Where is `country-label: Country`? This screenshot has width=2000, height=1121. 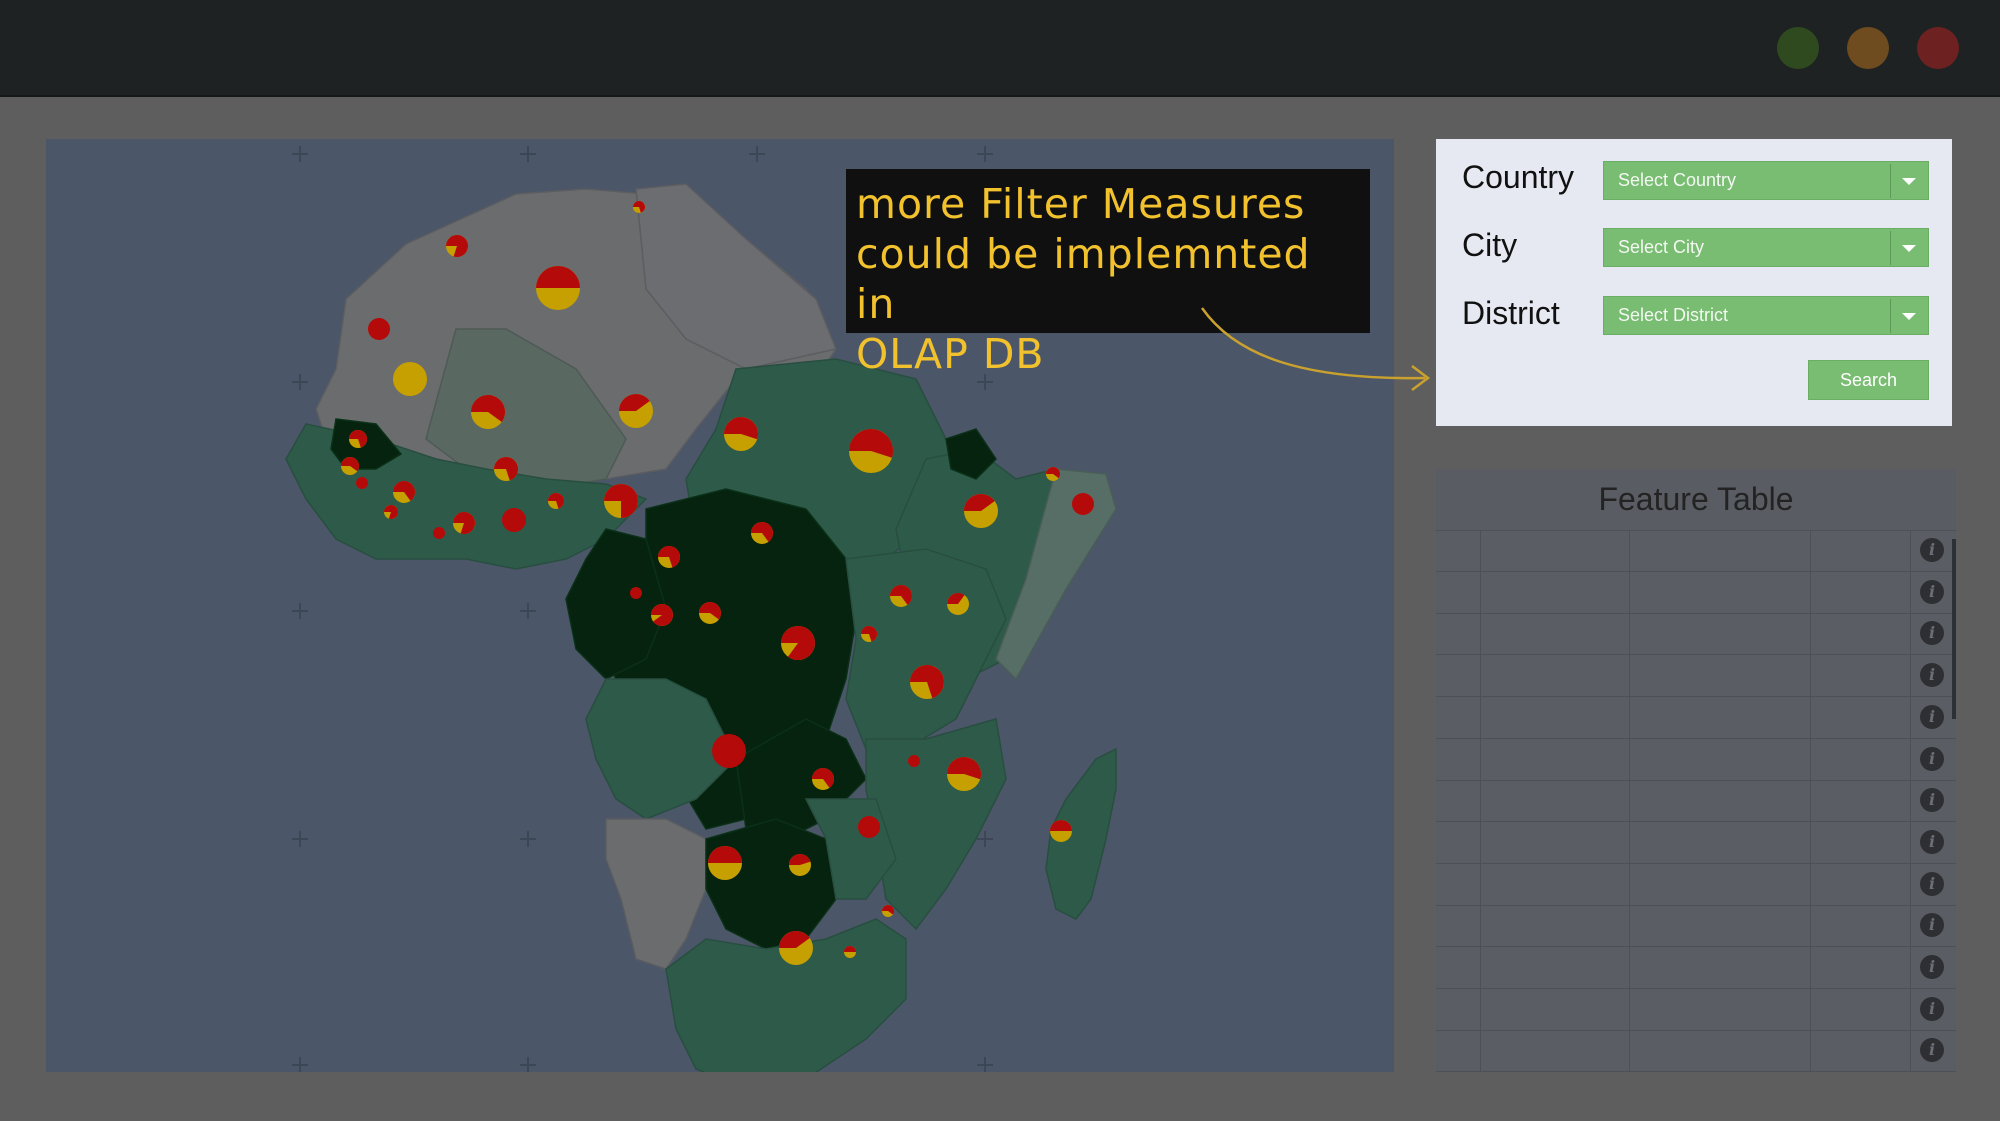
country-label: Country is located at coordinates (1518, 177).